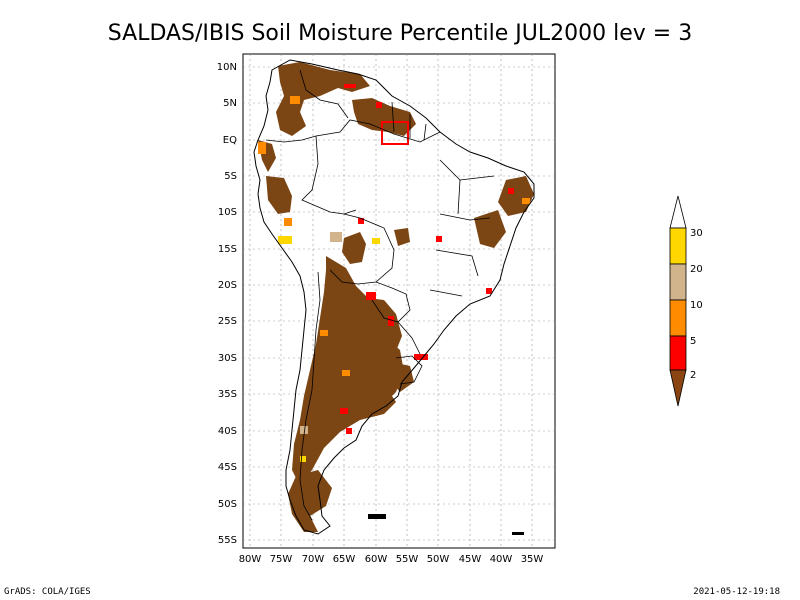 This screenshot has height=600, width=800. Describe the element at coordinates (379, 105) in the screenshot. I see `accent-red-guianas` at that location.